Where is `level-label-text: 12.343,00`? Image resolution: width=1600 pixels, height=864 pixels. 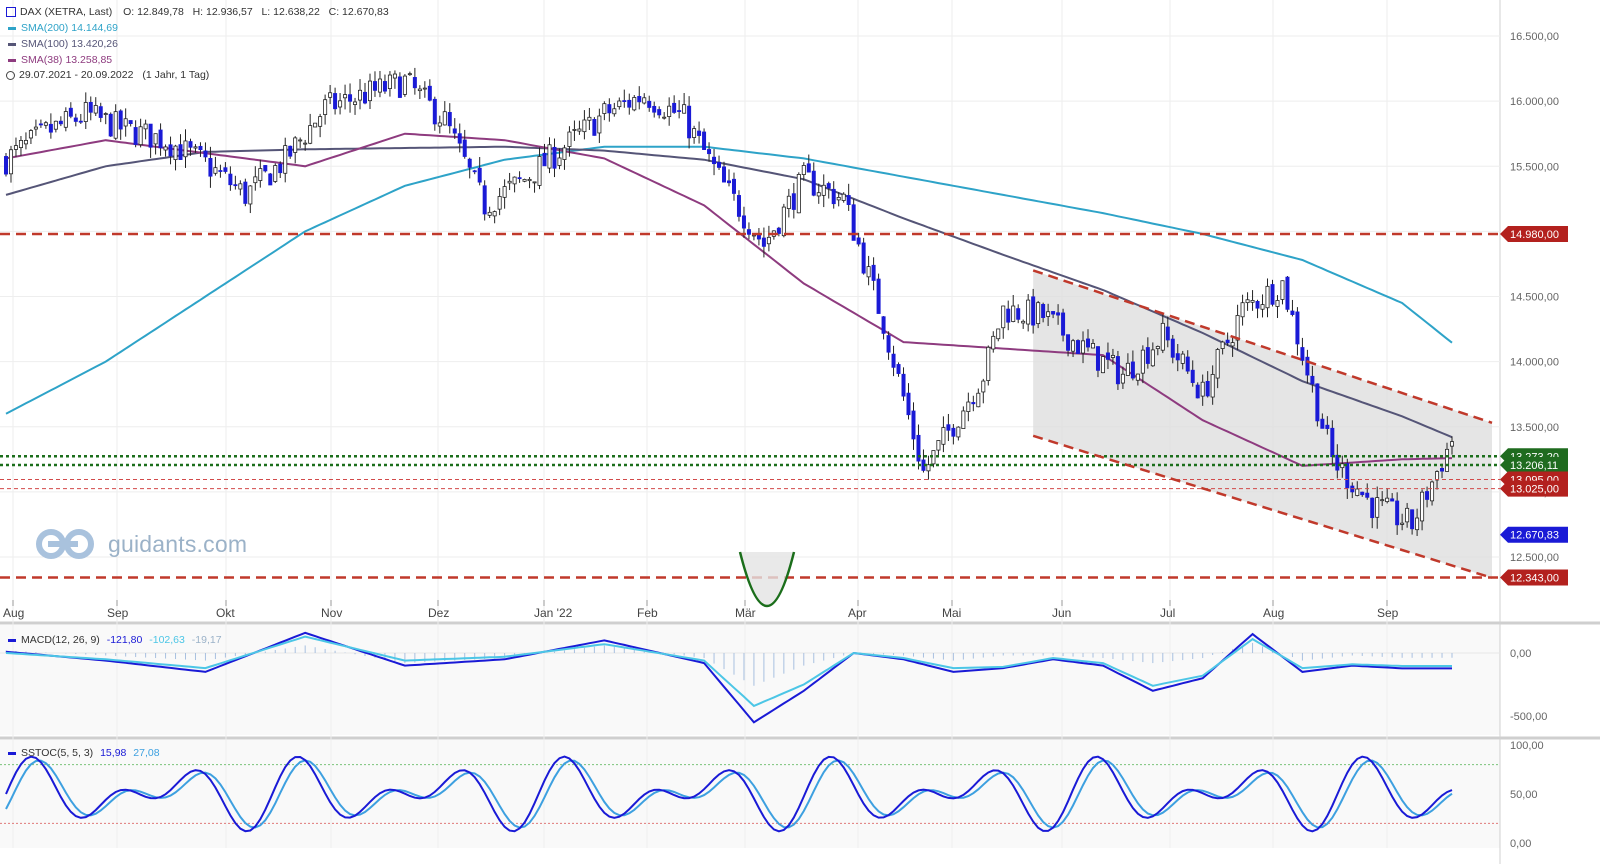
level-label-text: 12.343,00 is located at coordinates (1534, 578).